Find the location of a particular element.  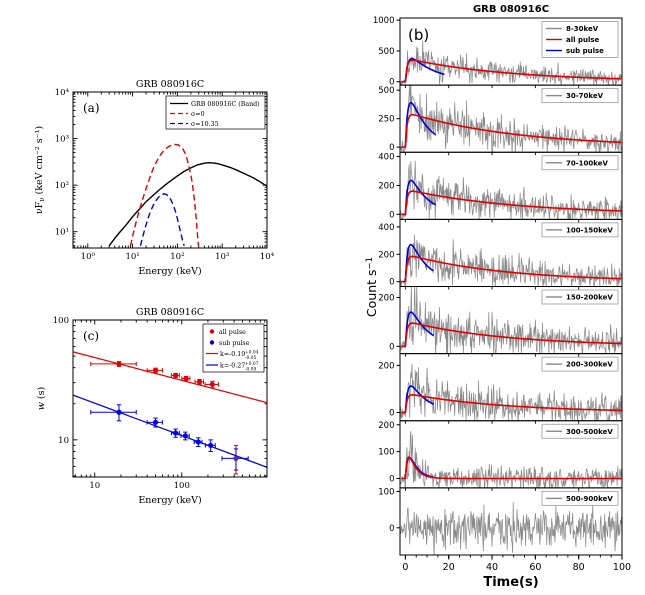

panel-b-ylabel: Count s−1 is located at coordinates (371, 287).